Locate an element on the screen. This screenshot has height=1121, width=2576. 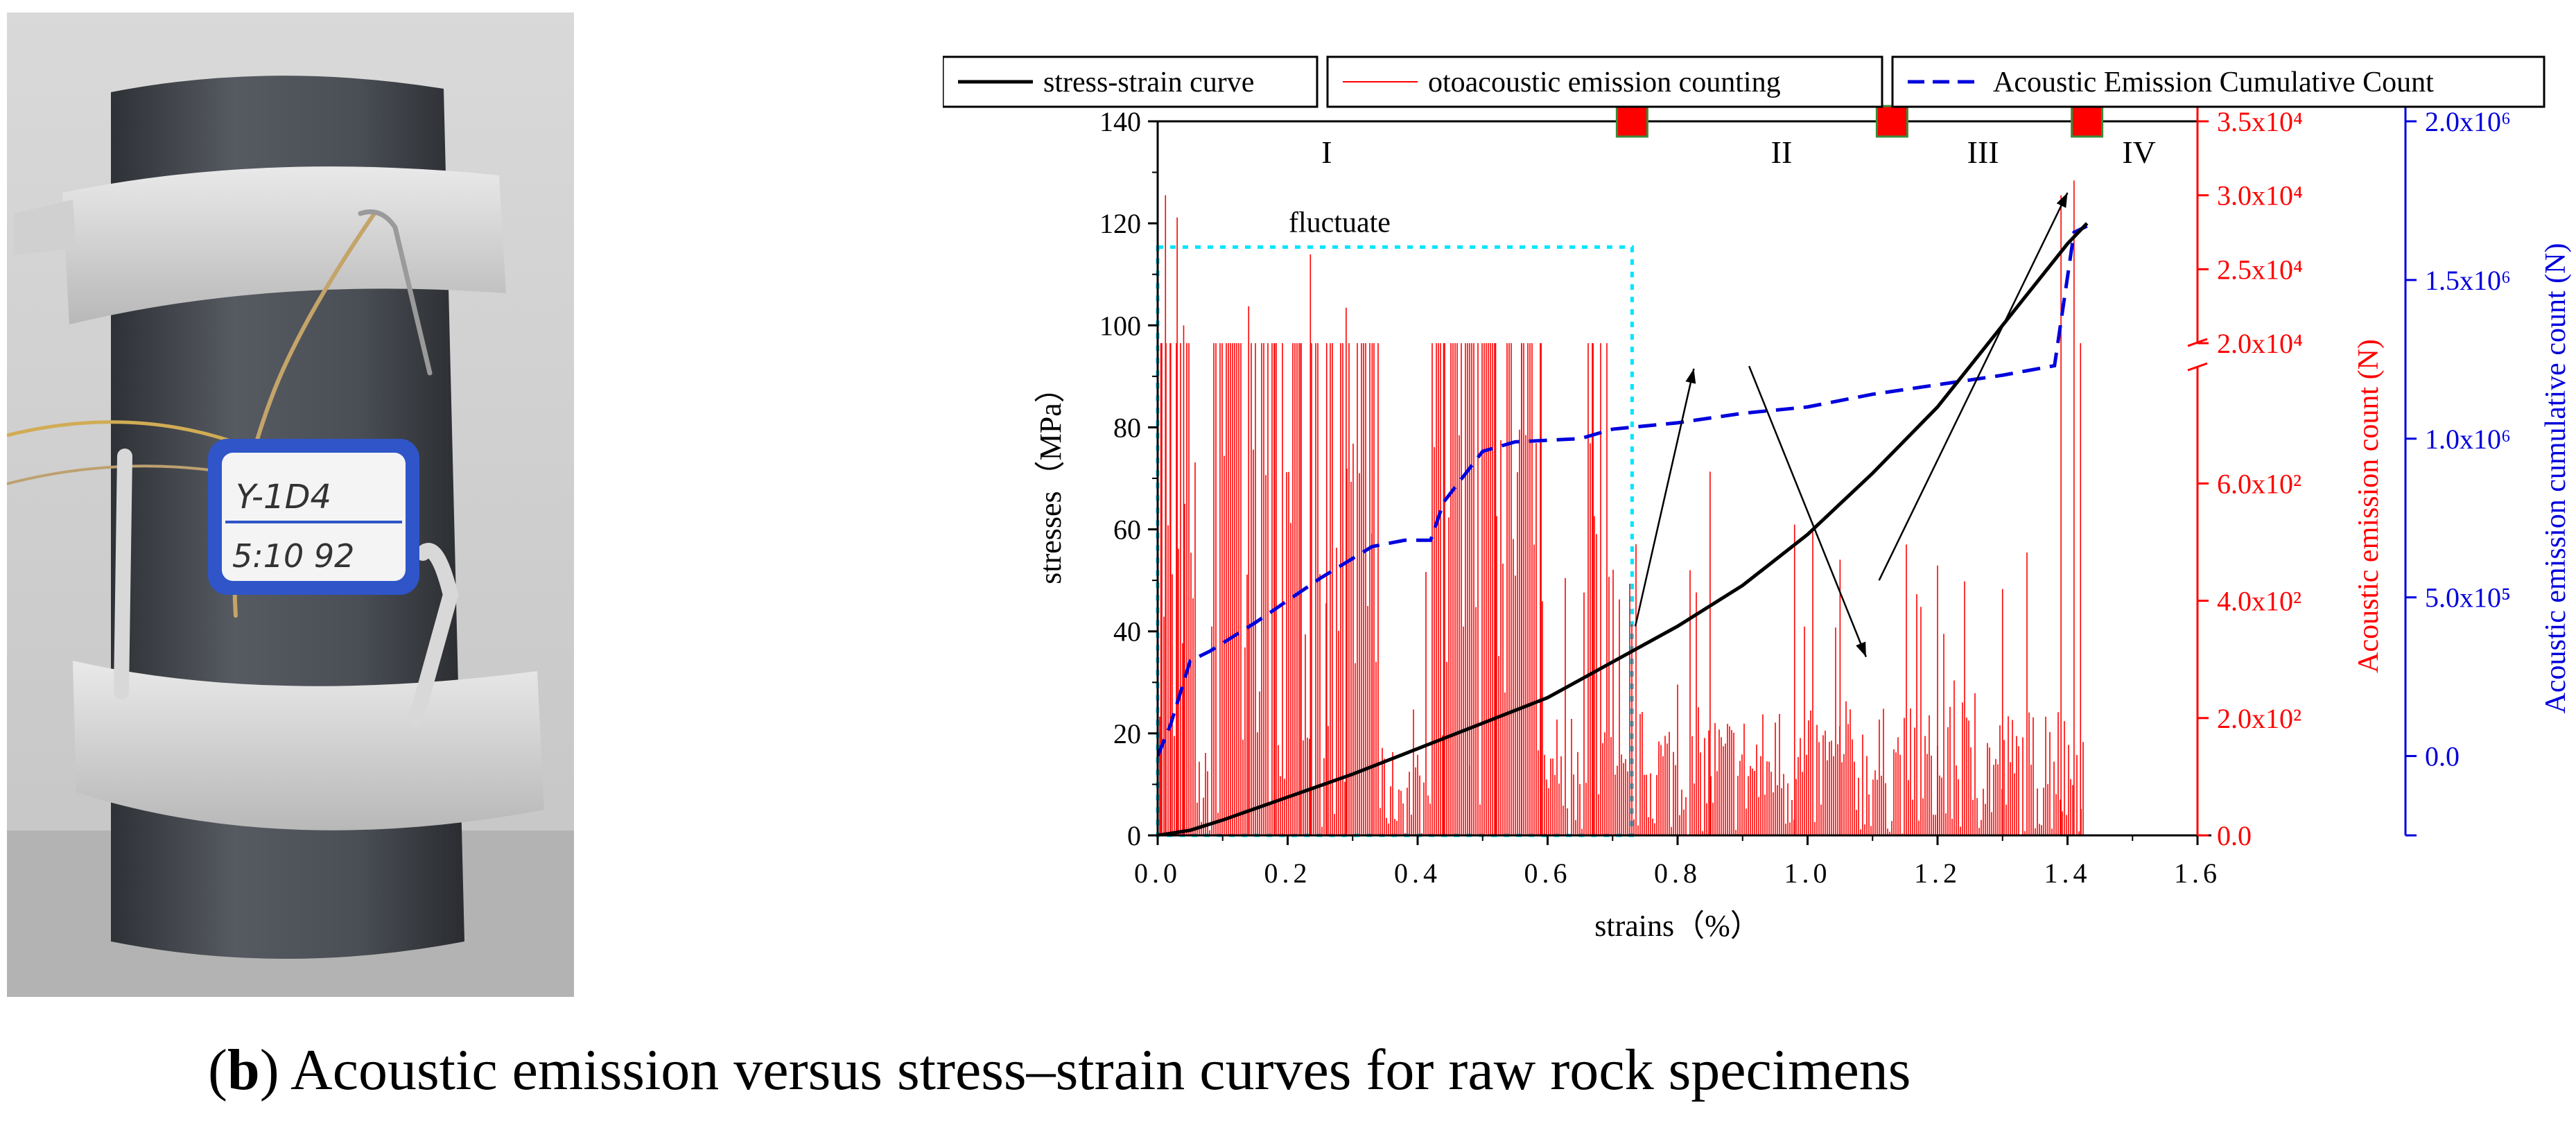
y-right2-tick-label: 5.0x10⁵ is located at coordinates (2468, 598).